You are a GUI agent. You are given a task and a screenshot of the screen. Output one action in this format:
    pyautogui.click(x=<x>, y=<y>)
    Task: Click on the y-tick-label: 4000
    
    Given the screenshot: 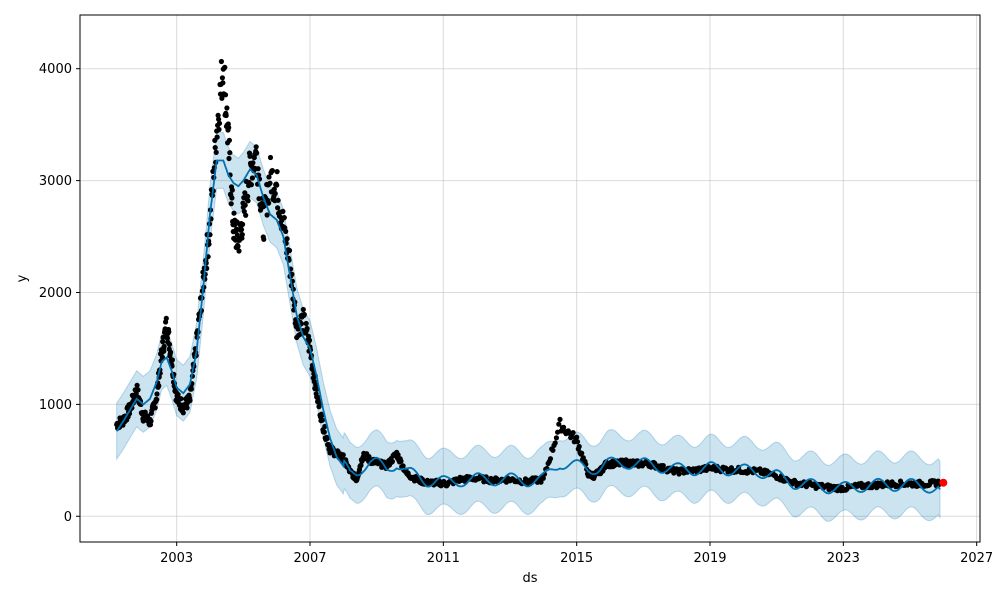 What is the action you would take?
    pyautogui.click(x=55, y=69)
    